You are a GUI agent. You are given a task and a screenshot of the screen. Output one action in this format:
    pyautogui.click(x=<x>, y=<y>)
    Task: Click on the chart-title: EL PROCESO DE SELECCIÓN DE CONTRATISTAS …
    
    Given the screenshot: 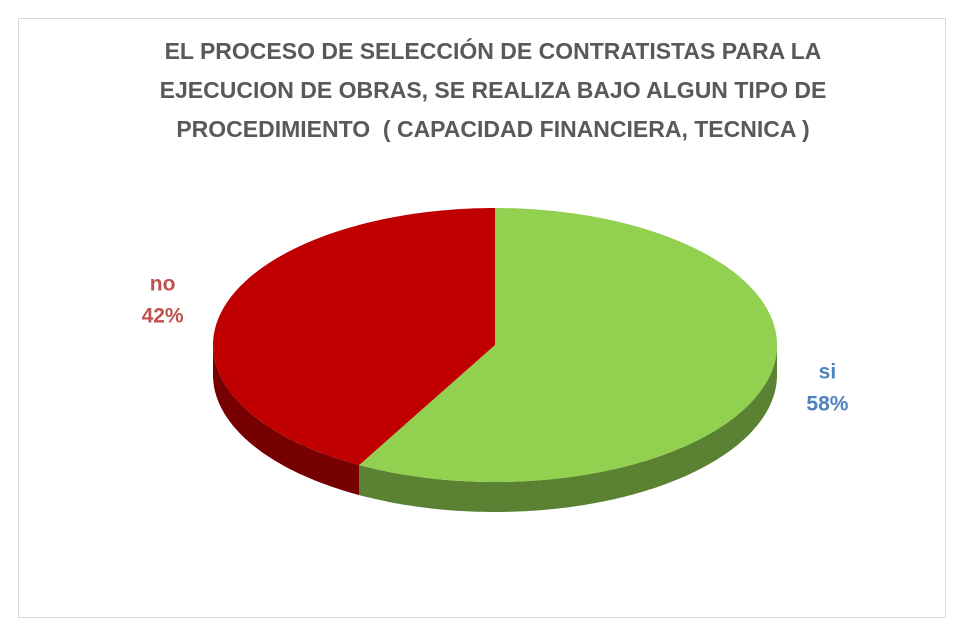 What is the action you would take?
    pyautogui.click(x=496, y=90)
    